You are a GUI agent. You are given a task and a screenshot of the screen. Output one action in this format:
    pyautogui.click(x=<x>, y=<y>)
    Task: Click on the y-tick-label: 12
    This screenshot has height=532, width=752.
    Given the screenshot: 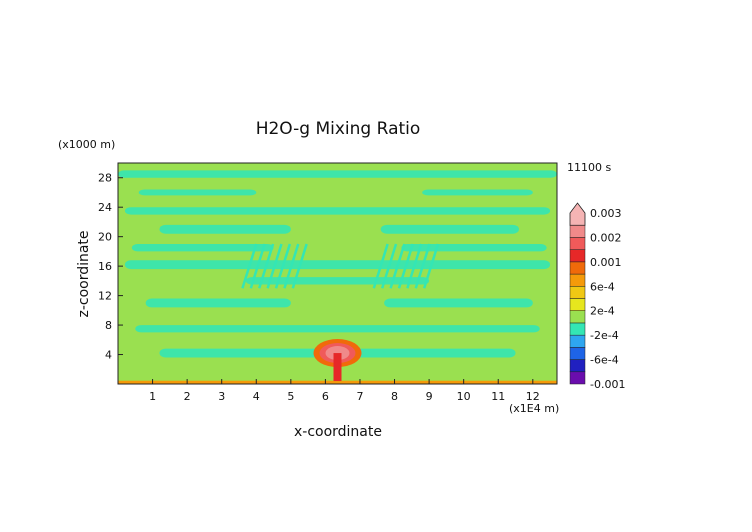 What is the action you would take?
    pyautogui.click(x=105, y=296)
    